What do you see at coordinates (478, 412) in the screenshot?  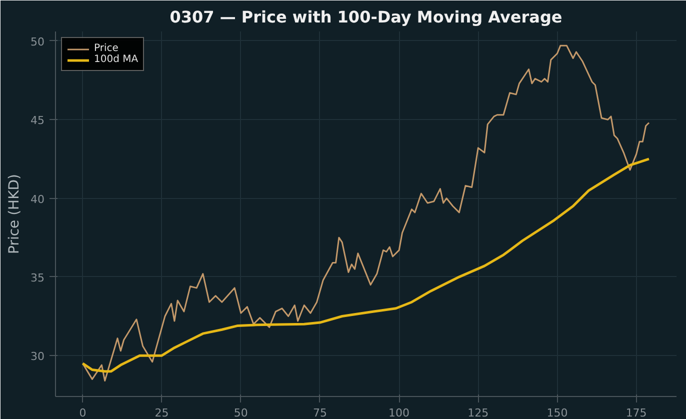 I see `x-tick-label: 125` at bounding box center [478, 412].